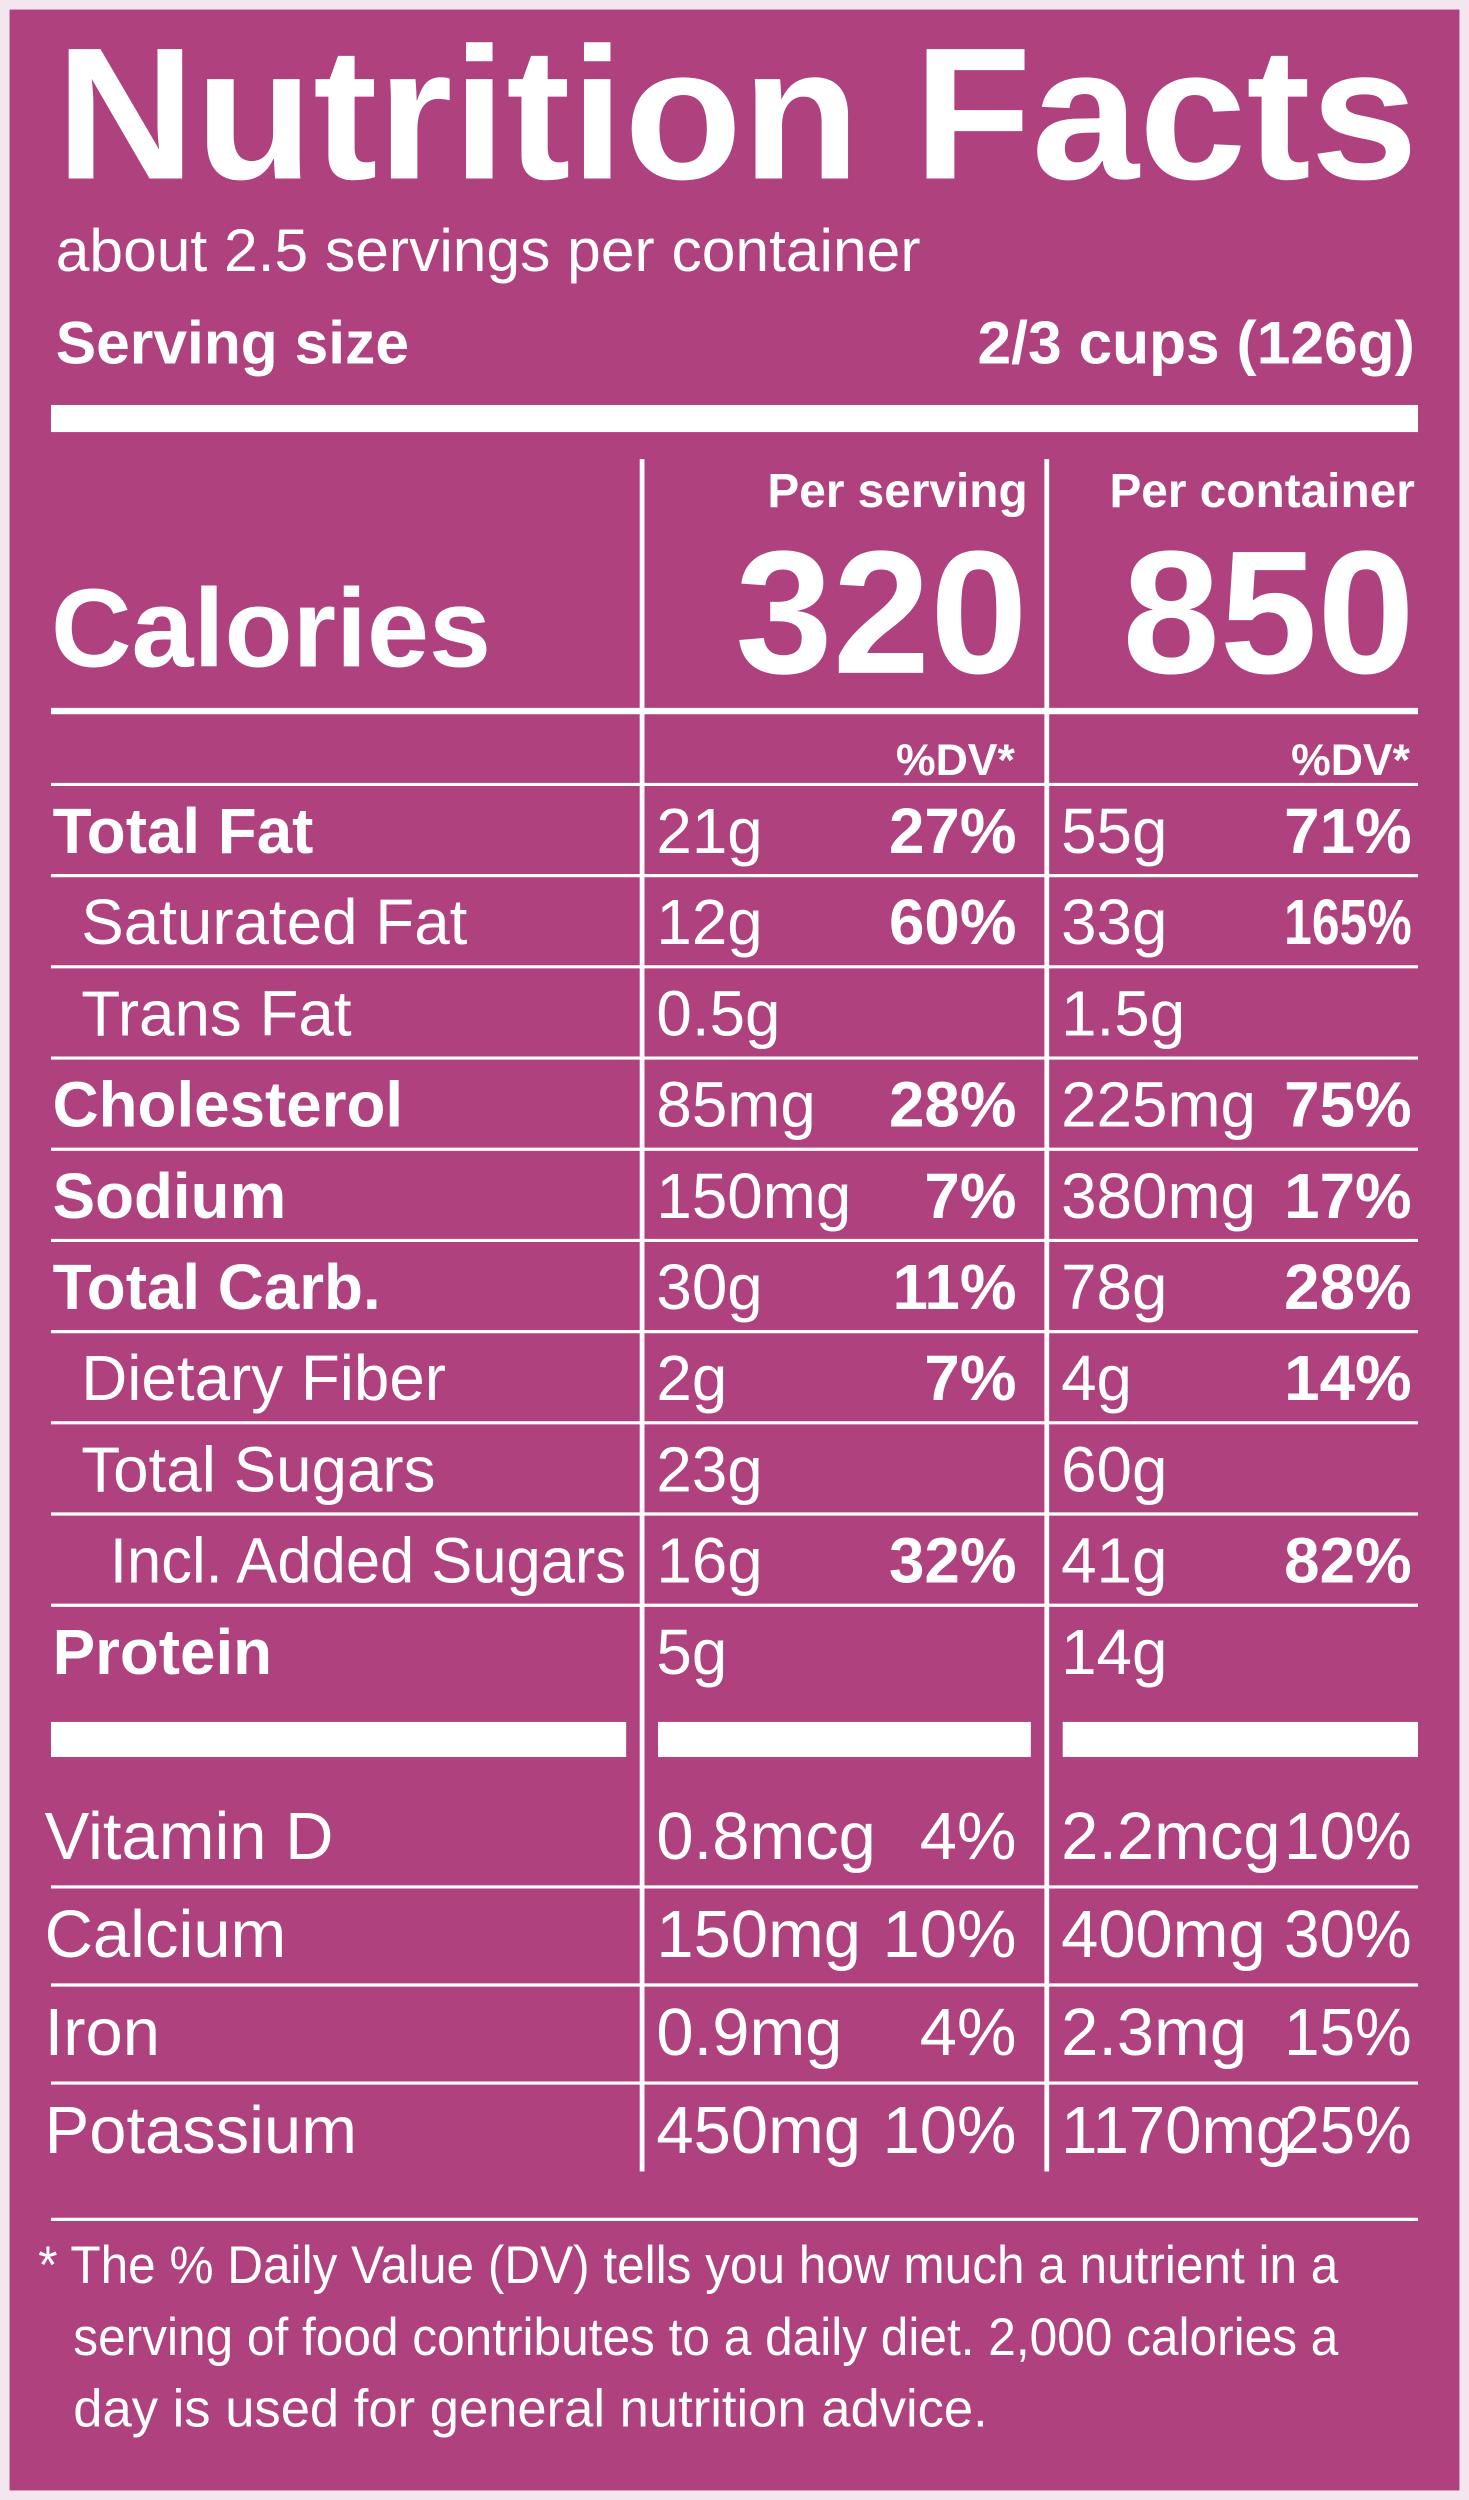 The width and height of the screenshot is (1469, 2500). What do you see at coordinates (183, 831) in the screenshot?
I see `nutrient-name: Total Fat` at bounding box center [183, 831].